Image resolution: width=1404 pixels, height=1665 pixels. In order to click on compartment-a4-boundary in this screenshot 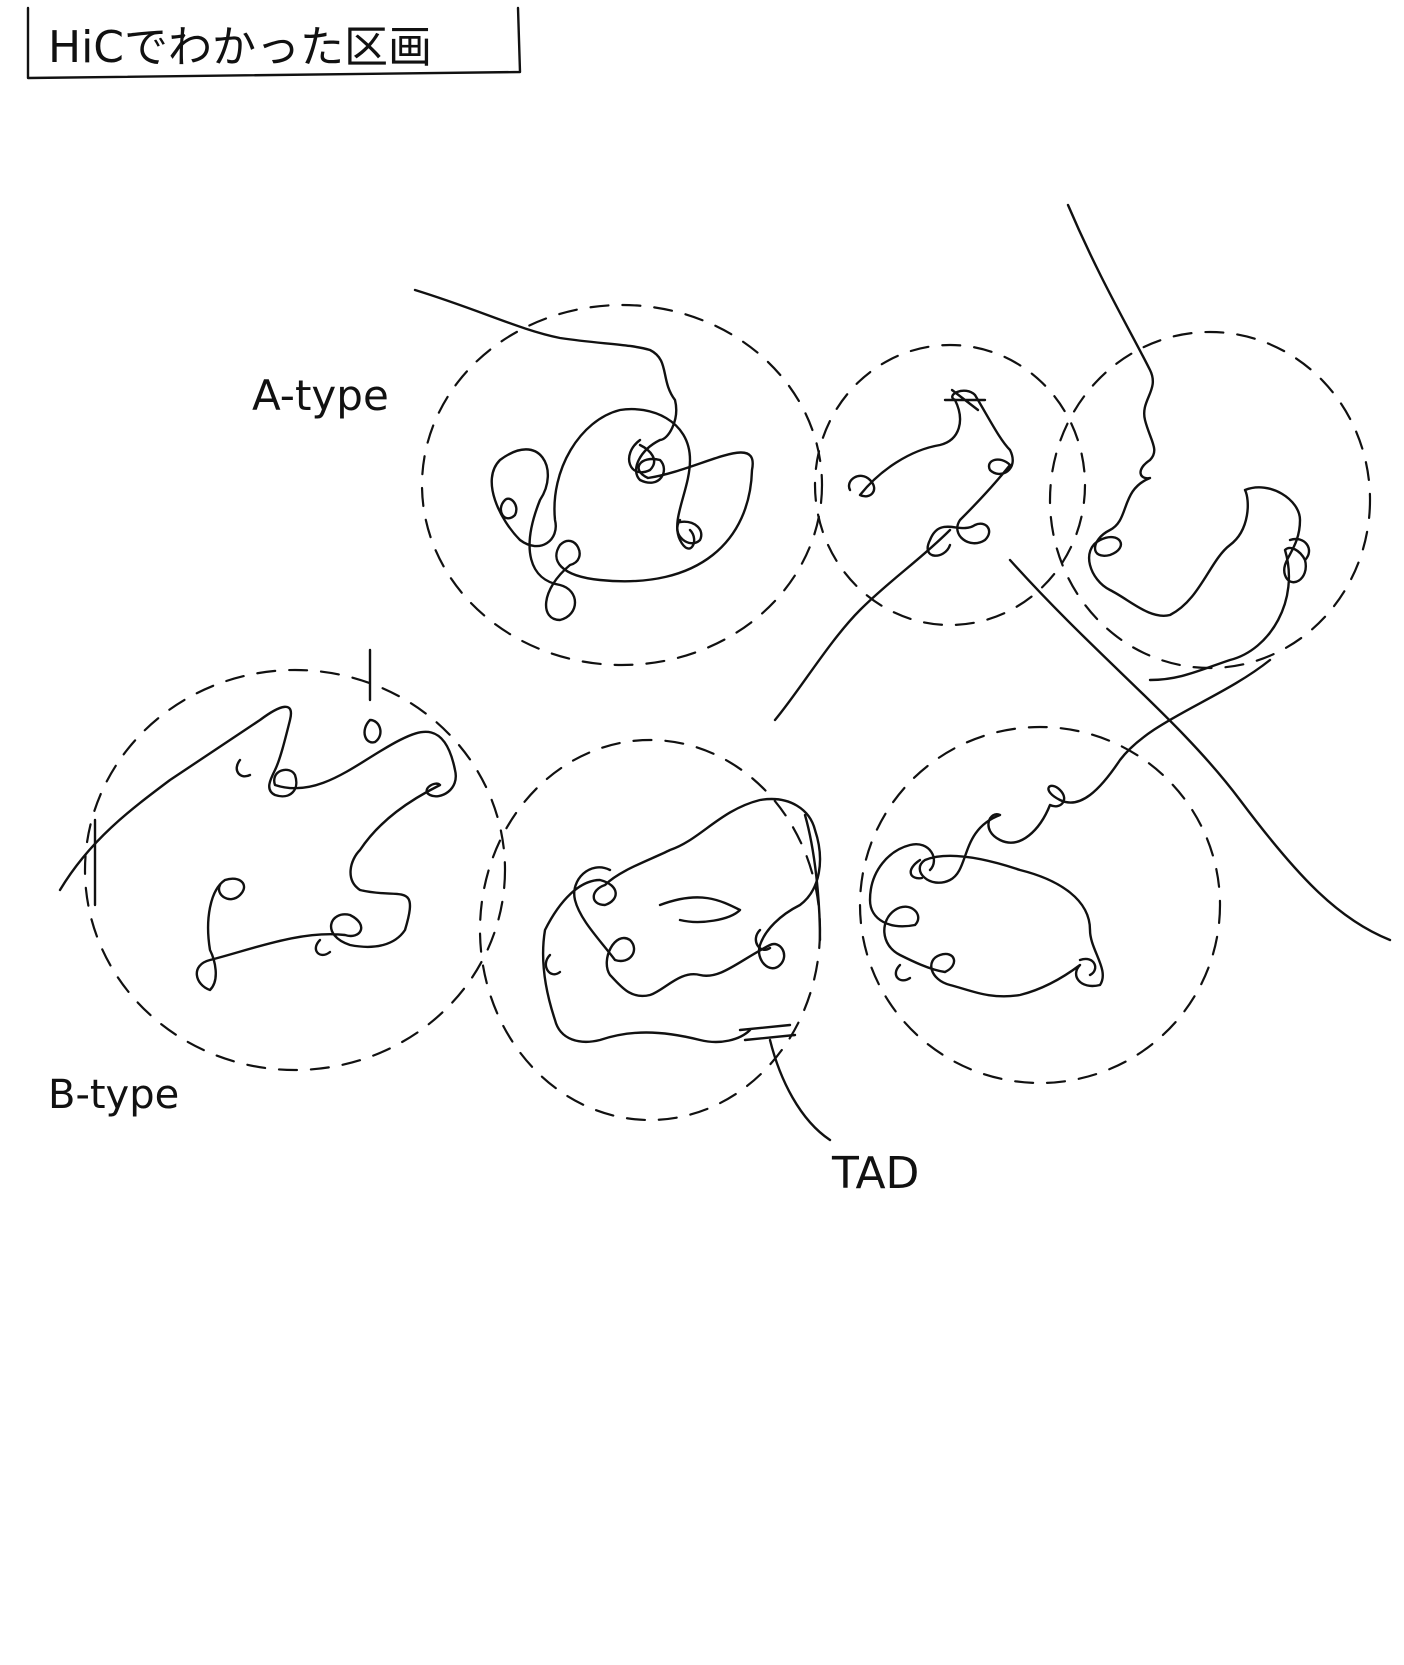, I will do `click(1040, 905)`.